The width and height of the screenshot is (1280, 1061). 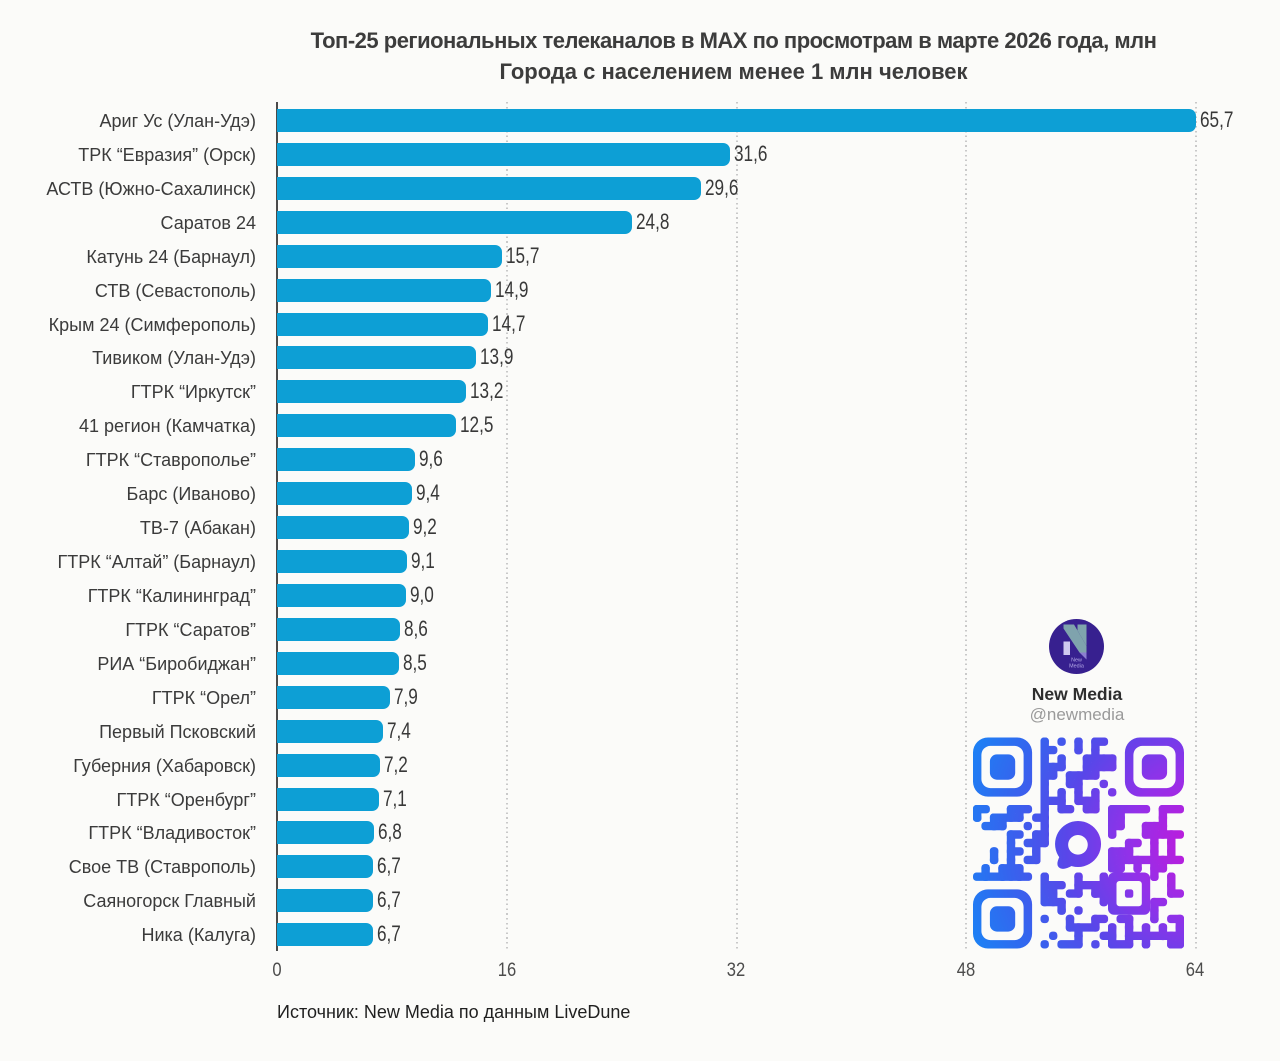 I want to click on svg-text: New, so click(x=1076, y=661).